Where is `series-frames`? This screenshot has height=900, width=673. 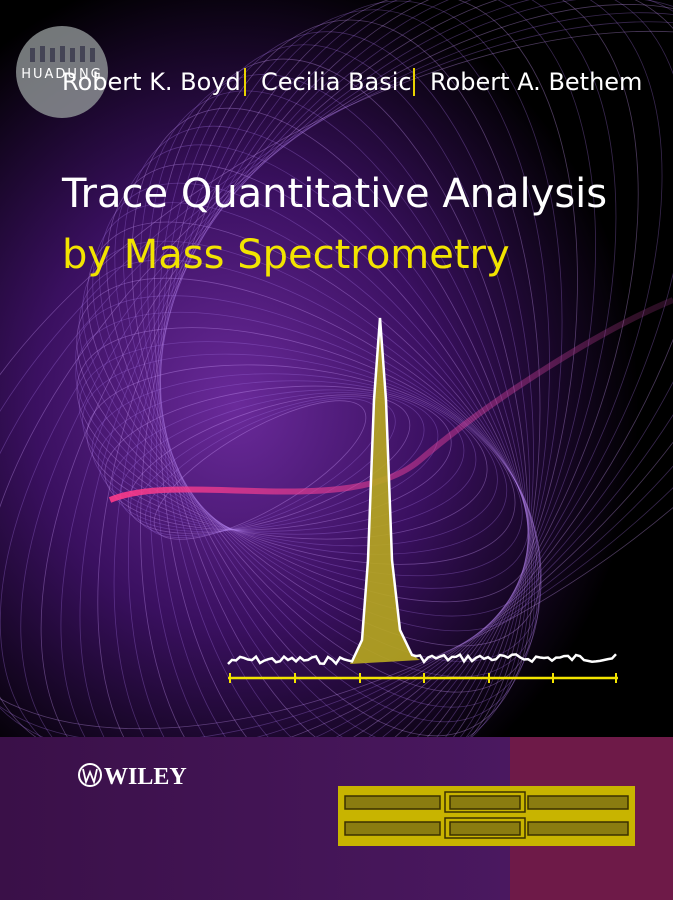 series-frames is located at coordinates (485, 815).